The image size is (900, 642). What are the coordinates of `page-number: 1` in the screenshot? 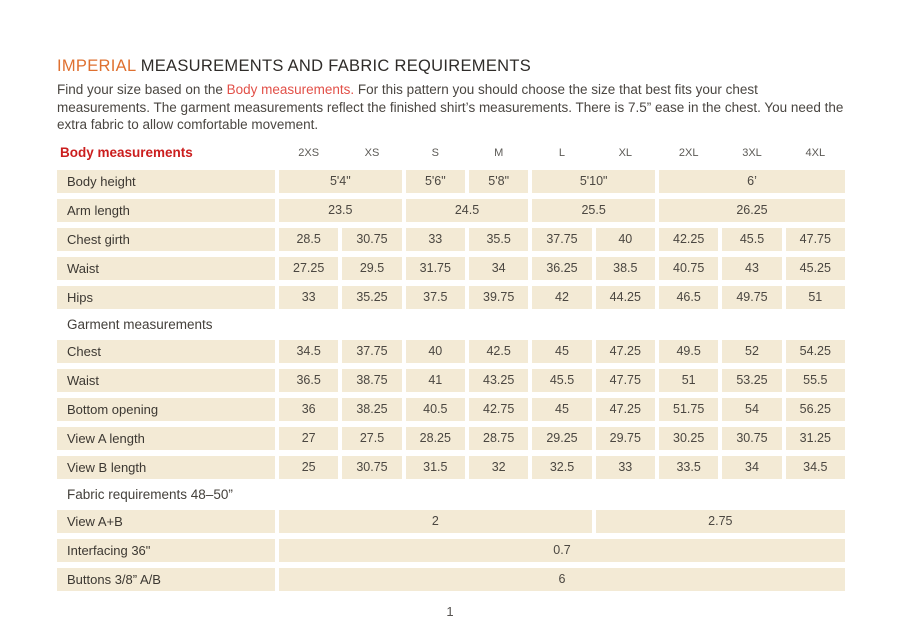 It's located at (450, 611).